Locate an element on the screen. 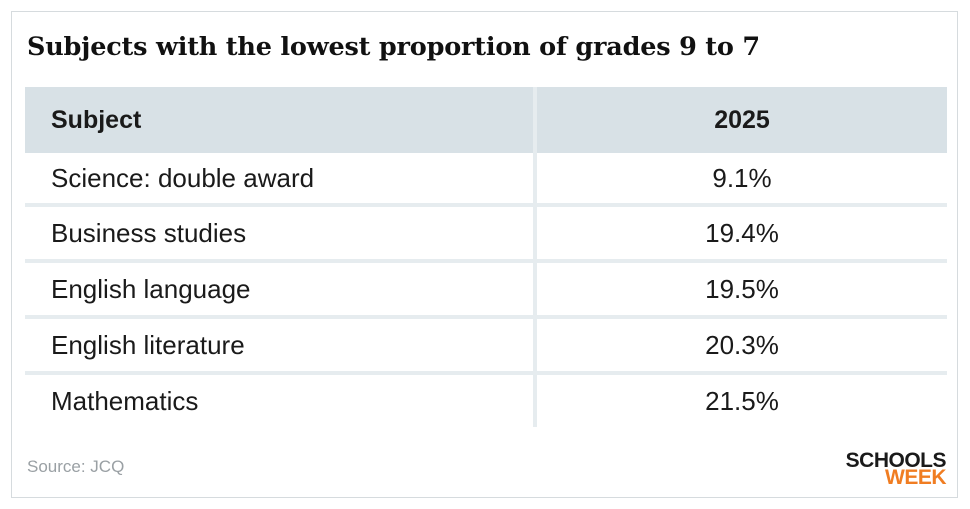  table-row: Science: double award 9.1% is located at coordinates (486, 178).